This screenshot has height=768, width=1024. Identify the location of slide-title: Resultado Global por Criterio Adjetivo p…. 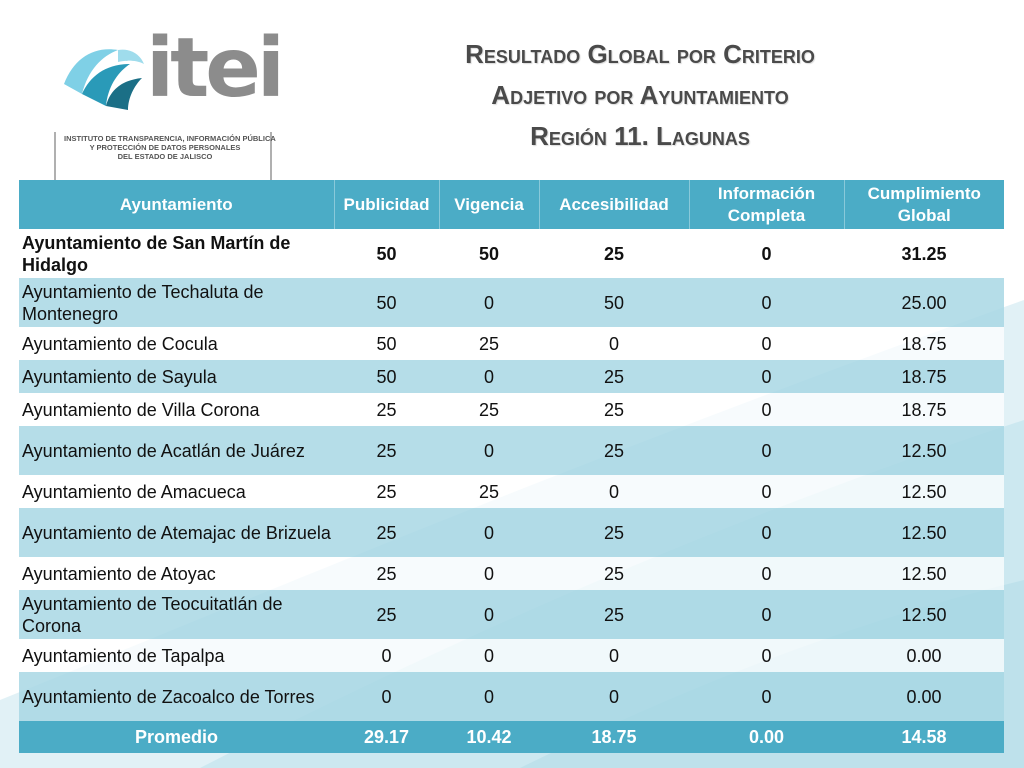
(640, 95).